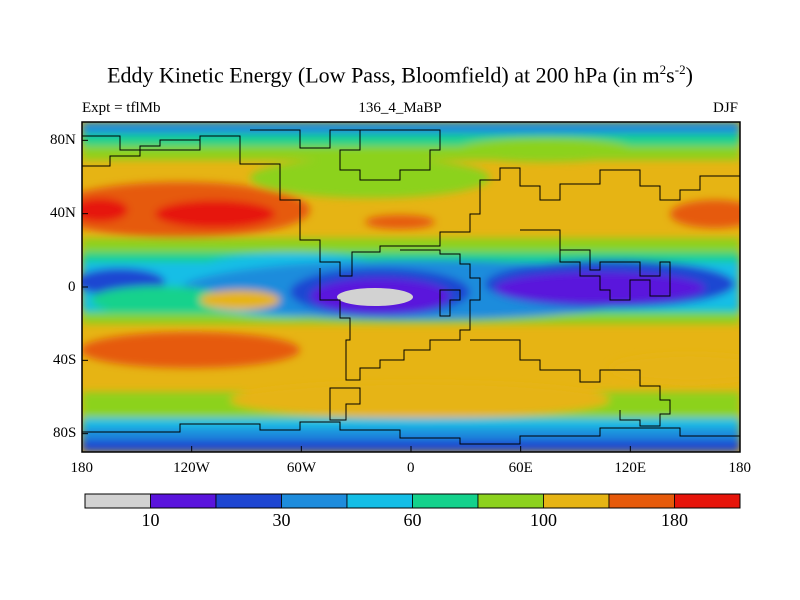 Image resolution: width=800 pixels, height=600 pixels. What do you see at coordinates (674, 520) in the screenshot?
I see `colorbar-label: 180` at bounding box center [674, 520].